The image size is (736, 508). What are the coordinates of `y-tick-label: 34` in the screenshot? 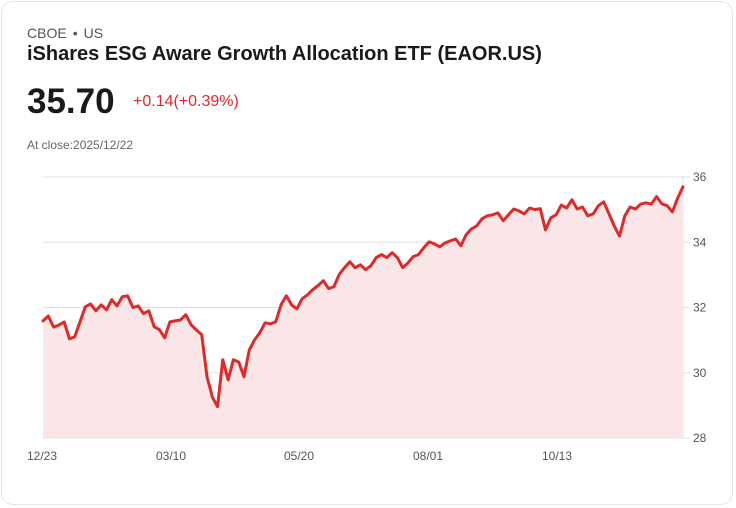 It's located at (700, 242).